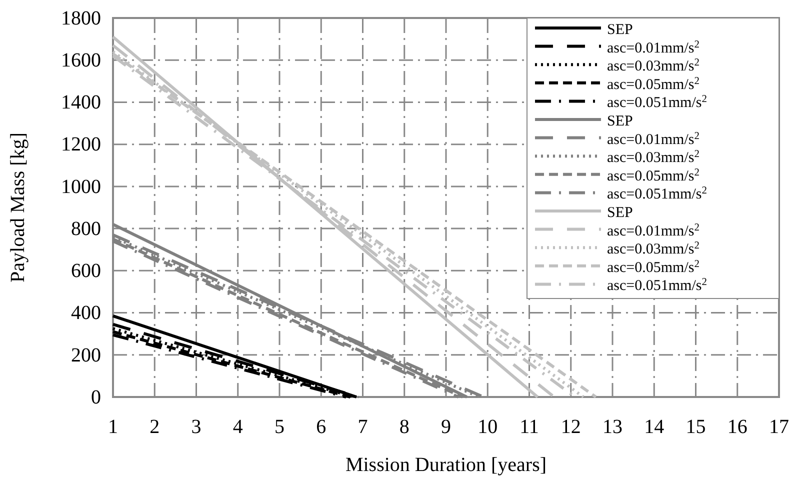 This screenshot has width=795, height=479. I want to click on x-tick-label: 11, so click(529, 427).